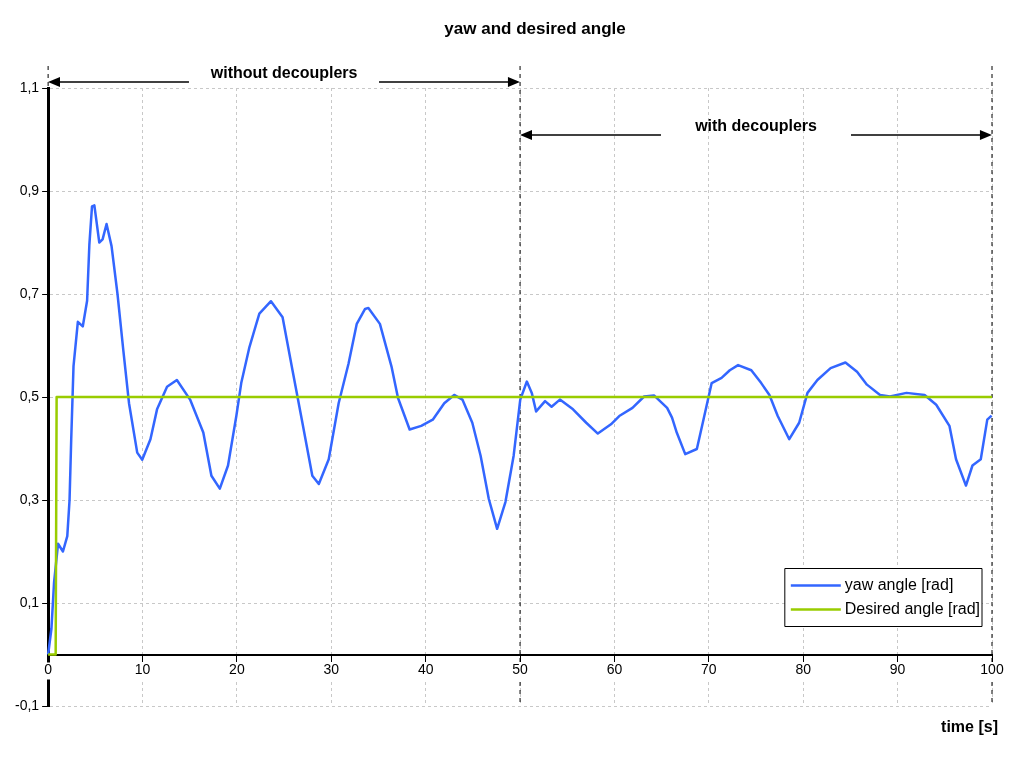 This screenshot has width=1024, height=758. Describe the element at coordinates (29, 292) in the screenshot. I see `y-tick-label: 0,7` at that location.